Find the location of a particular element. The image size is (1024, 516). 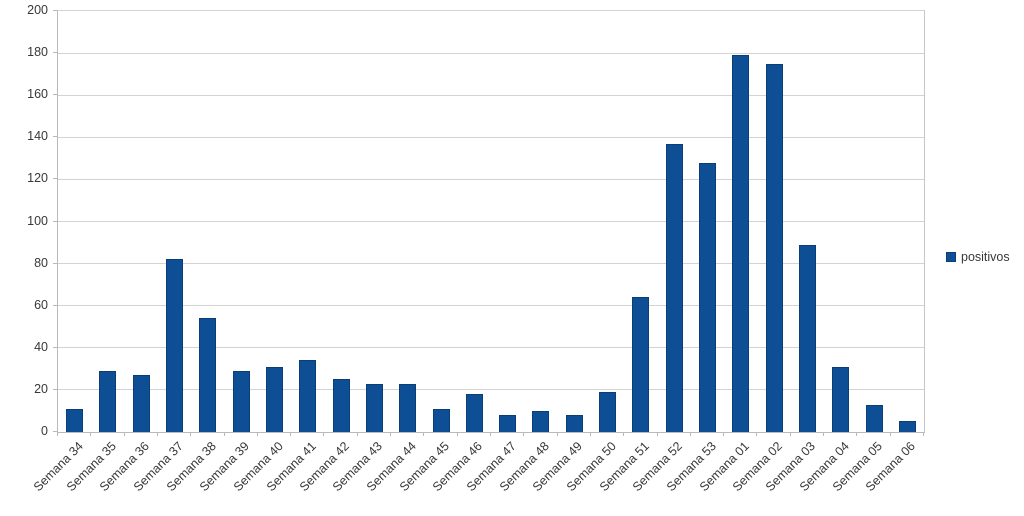

y-tick-label: 40 is located at coordinates (41, 346).